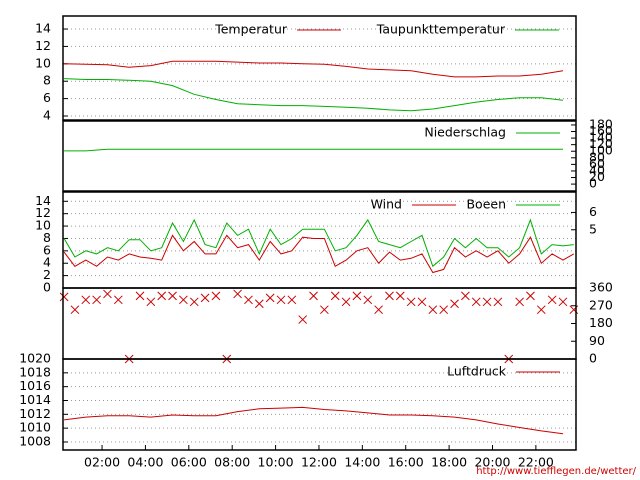 The height and width of the screenshot is (480, 640). What do you see at coordinates (593, 211) in the screenshot?
I see `y2-tick-label: 6` at bounding box center [593, 211].